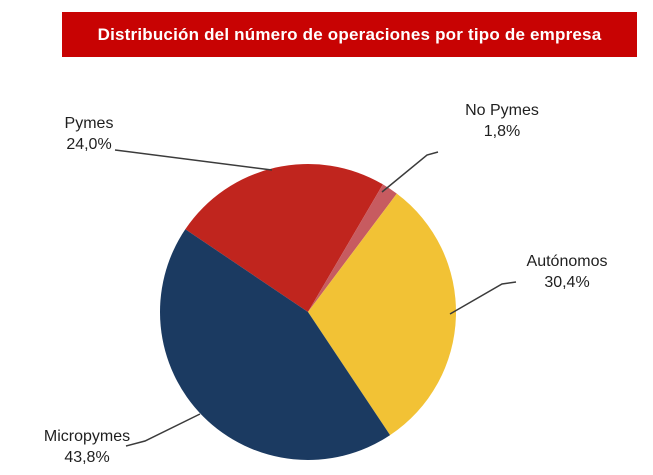 The image size is (653, 475). I want to click on label-autonomos: Autónomos 30,4%, so click(567, 272).